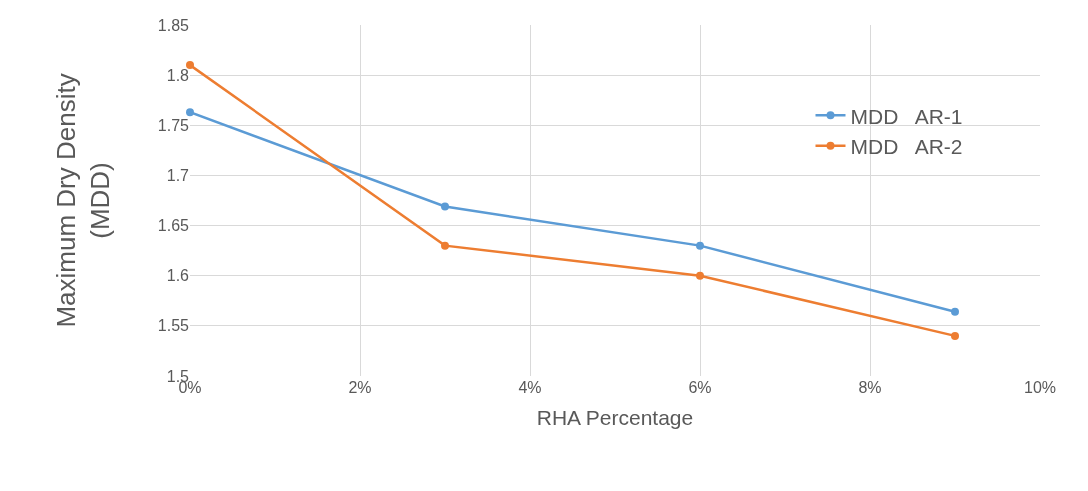 The image size is (1088, 491). Describe the element at coordinates (906, 116) in the screenshot. I see `legend-label: MDD AR-1` at that location.